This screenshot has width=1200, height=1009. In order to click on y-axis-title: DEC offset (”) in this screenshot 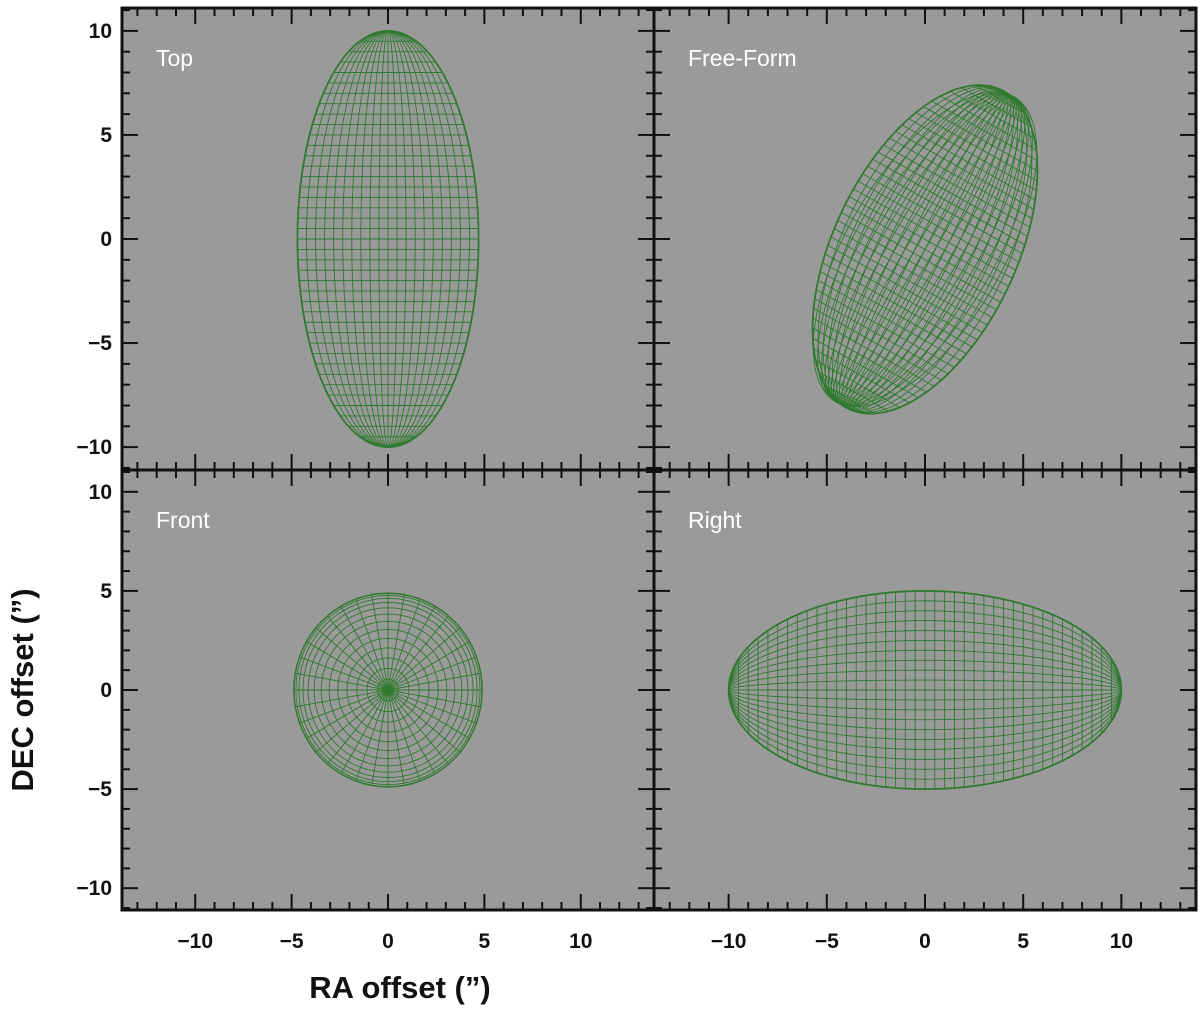, I will do `click(22, 689)`.